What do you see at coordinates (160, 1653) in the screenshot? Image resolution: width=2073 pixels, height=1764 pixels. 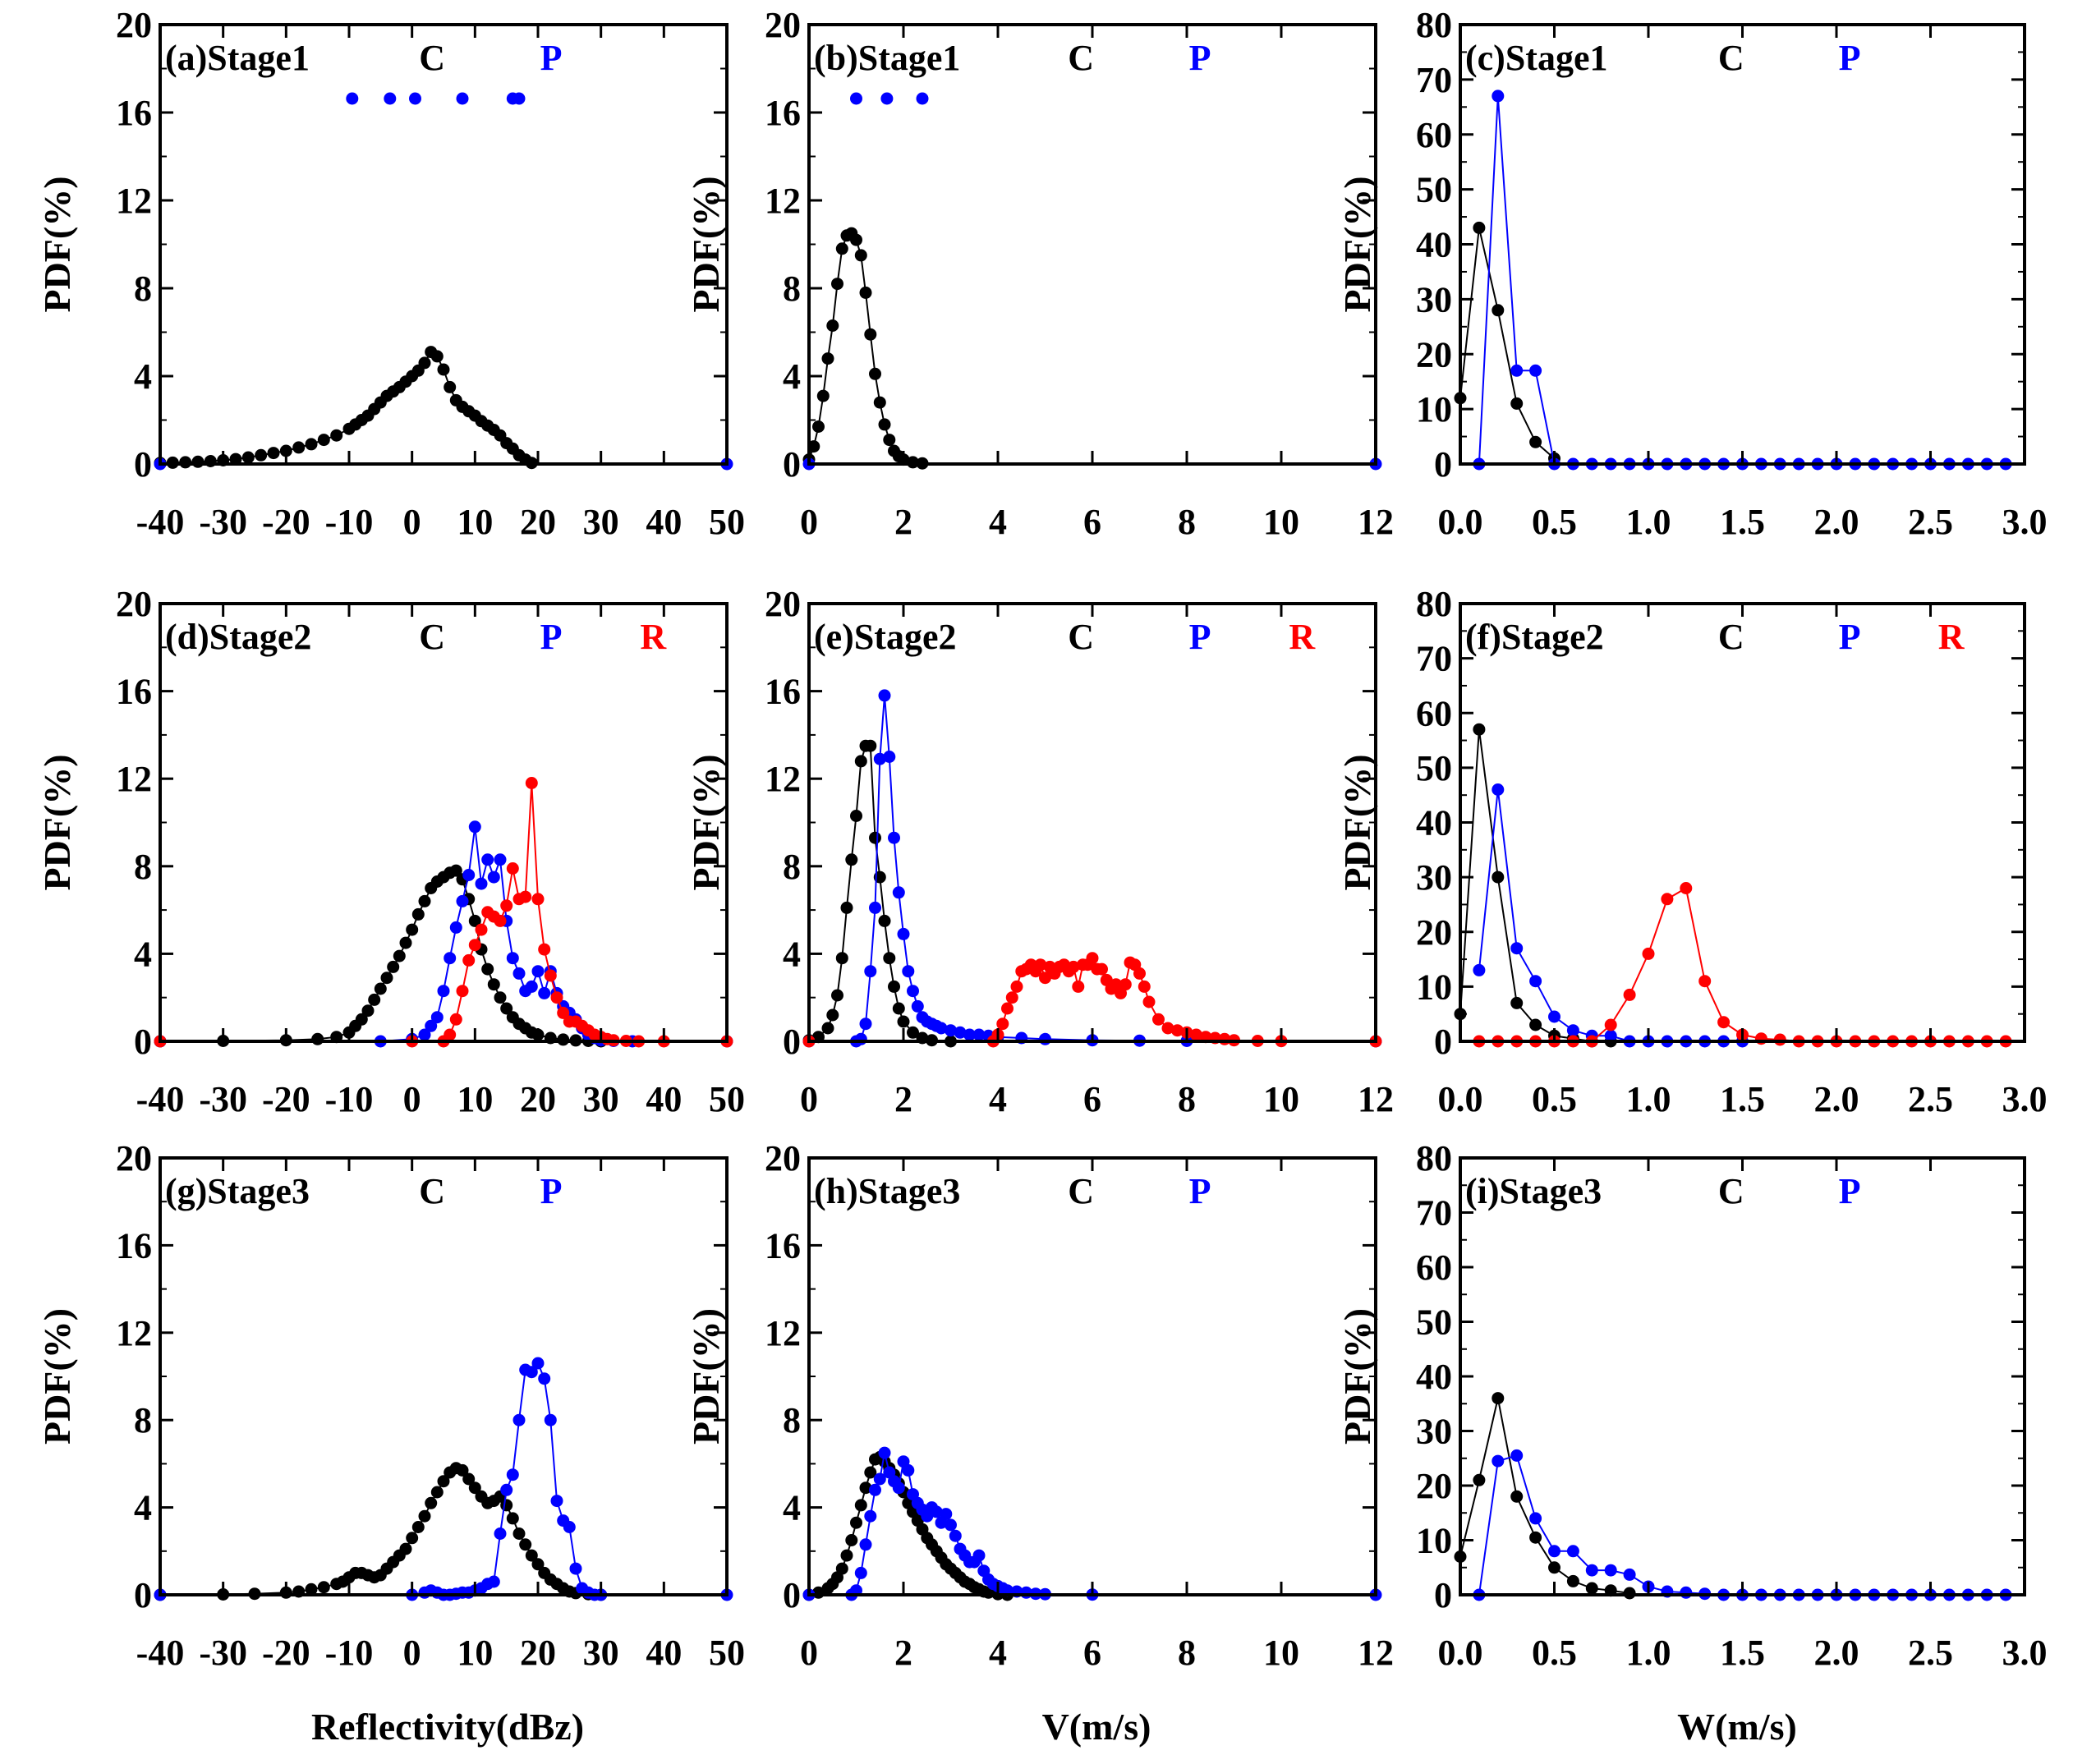 I see `x-tick-label-g: -40` at bounding box center [160, 1653].